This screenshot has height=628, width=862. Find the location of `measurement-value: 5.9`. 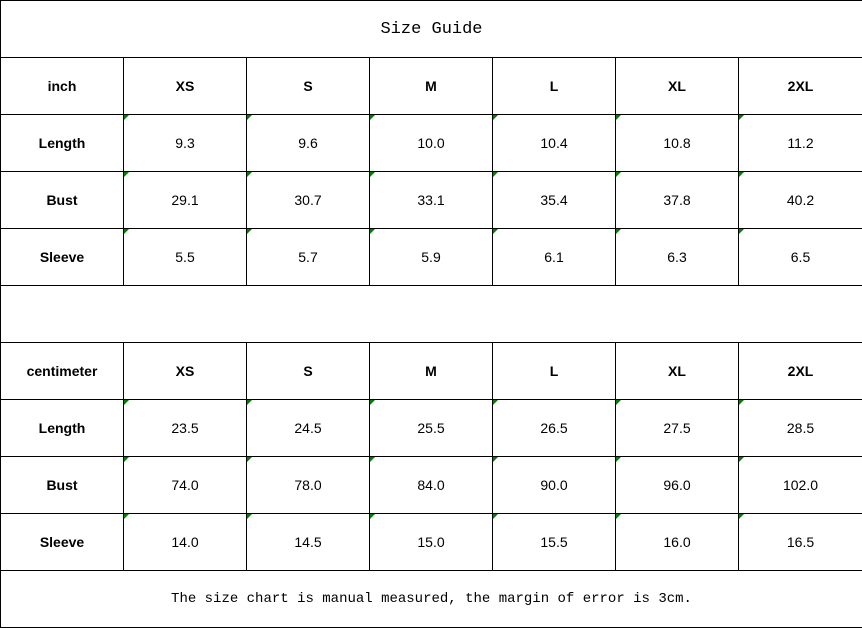

measurement-value: 5.9 is located at coordinates (431, 257).